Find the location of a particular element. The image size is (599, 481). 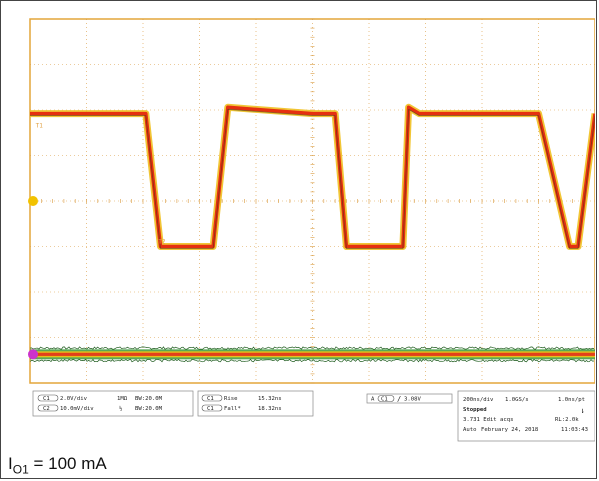

record-length: RL:2.0k is located at coordinates (567, 420).